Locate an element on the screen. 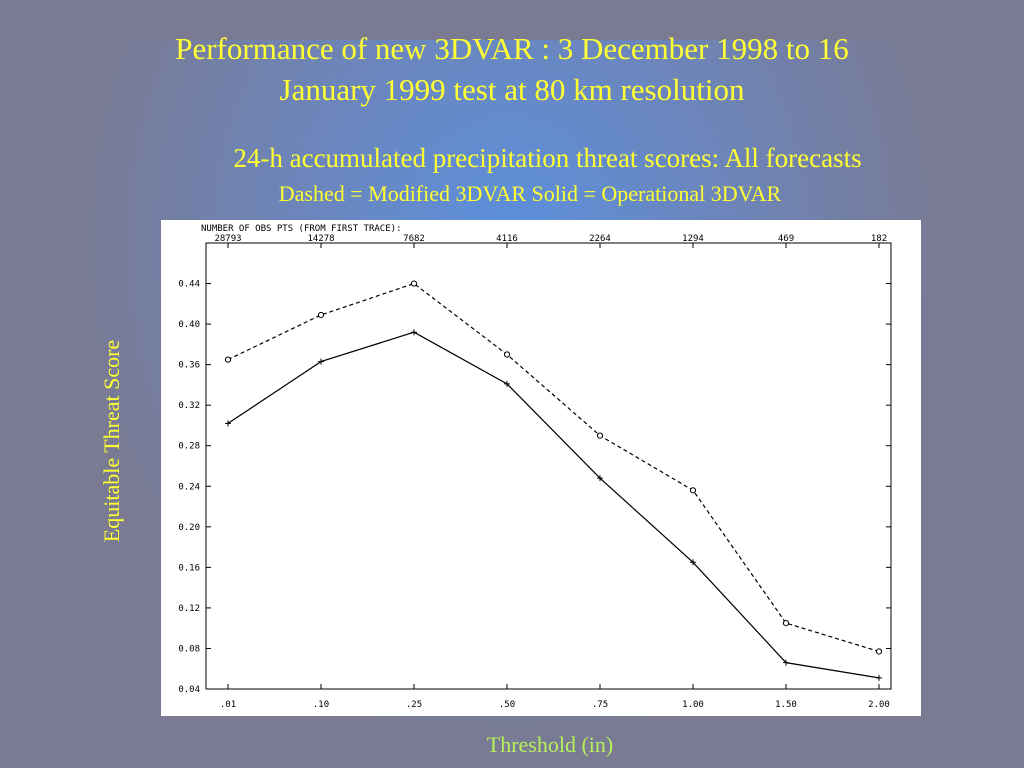 Image resolution: width=1024 pixels, height=768 pixels. obs-count-label: 182 is located at coordinates (879, 239).